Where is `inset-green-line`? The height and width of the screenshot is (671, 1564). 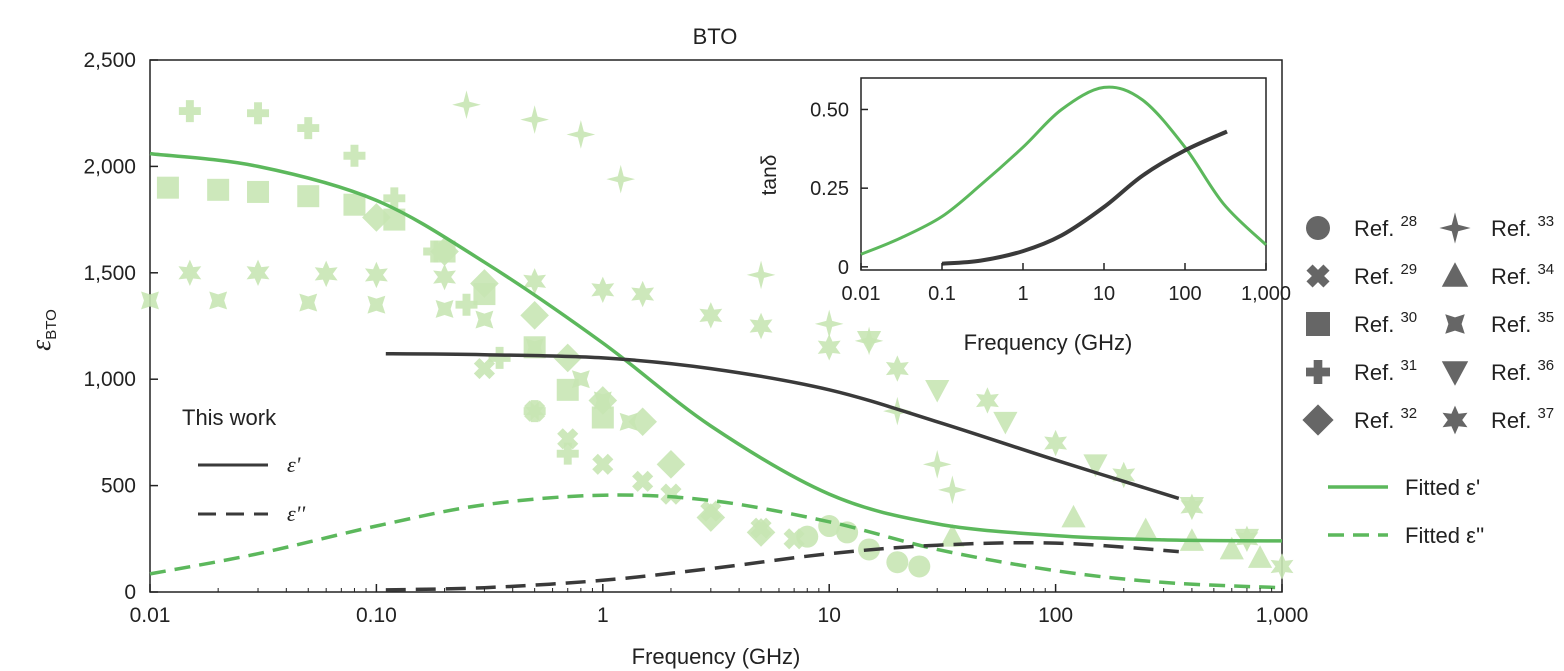
inset-green-line is located at coordinates (1064, 170).